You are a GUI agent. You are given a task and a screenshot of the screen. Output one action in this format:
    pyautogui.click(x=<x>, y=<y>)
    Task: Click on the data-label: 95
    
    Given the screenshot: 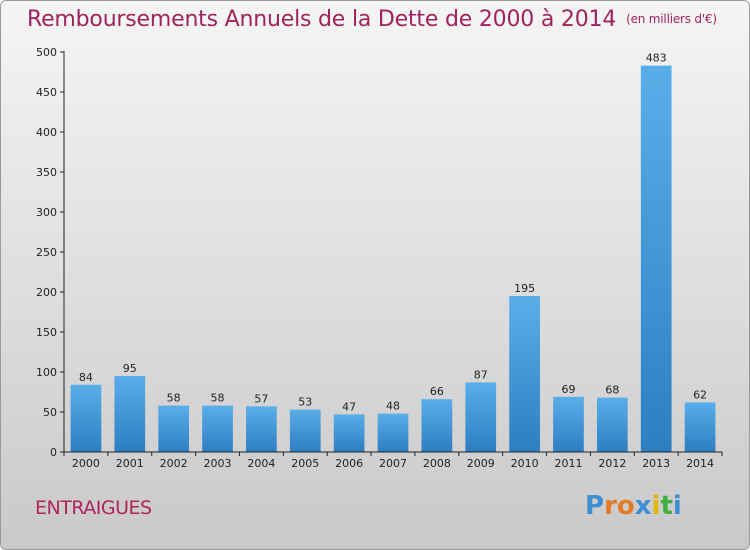 What is the action you would take?
    pyautogui.click(x=130, y=368)
    